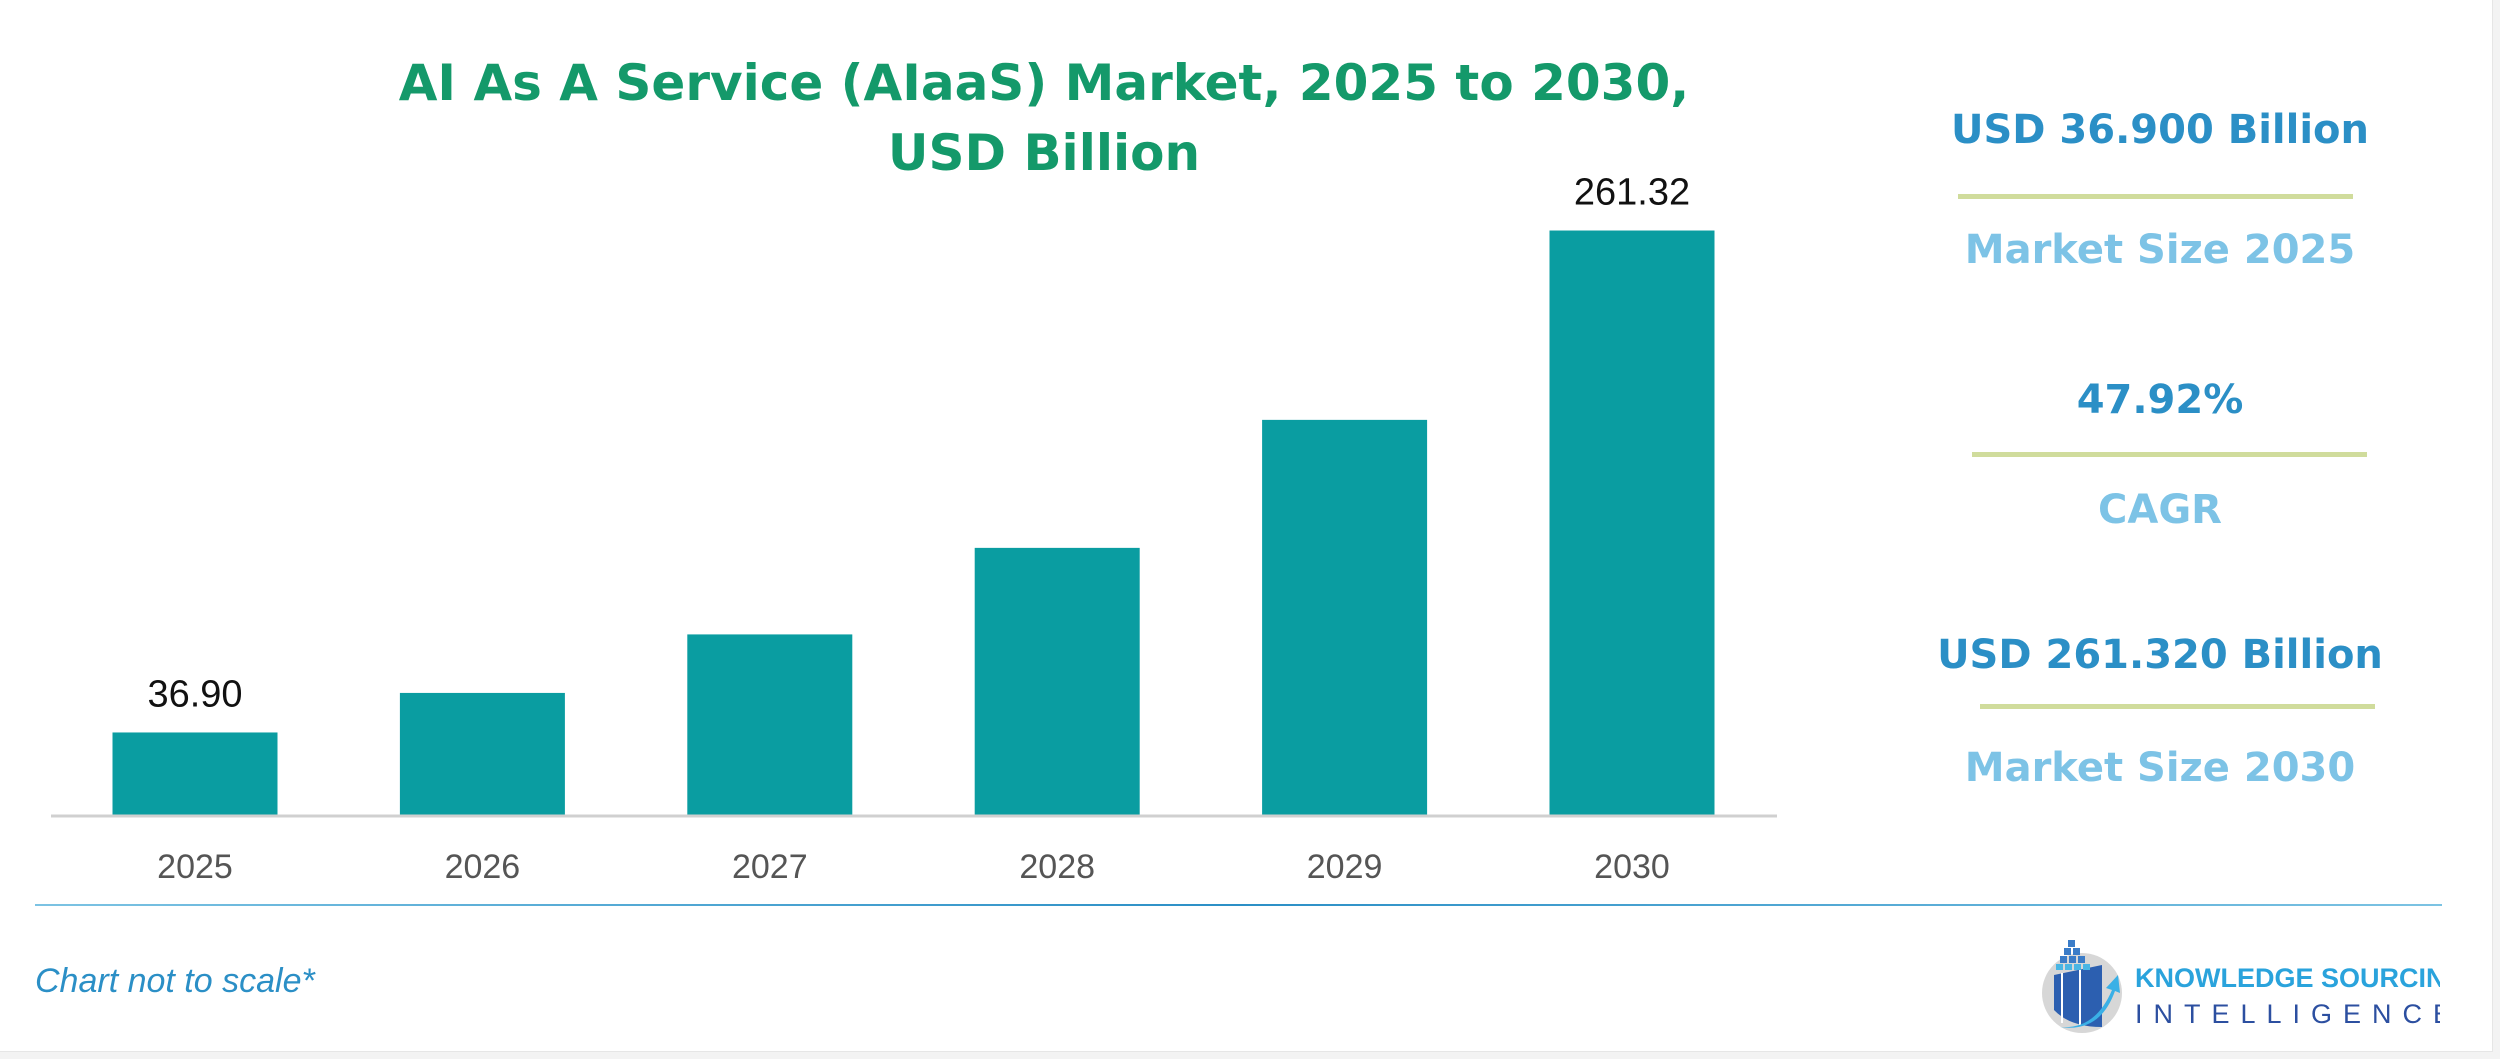 The width and height of the screenshot is (2500, 1059). Describe the element at coordinates (175, 981) in the screenshot. I see `chart-note: Chart not to scale*` at that location.